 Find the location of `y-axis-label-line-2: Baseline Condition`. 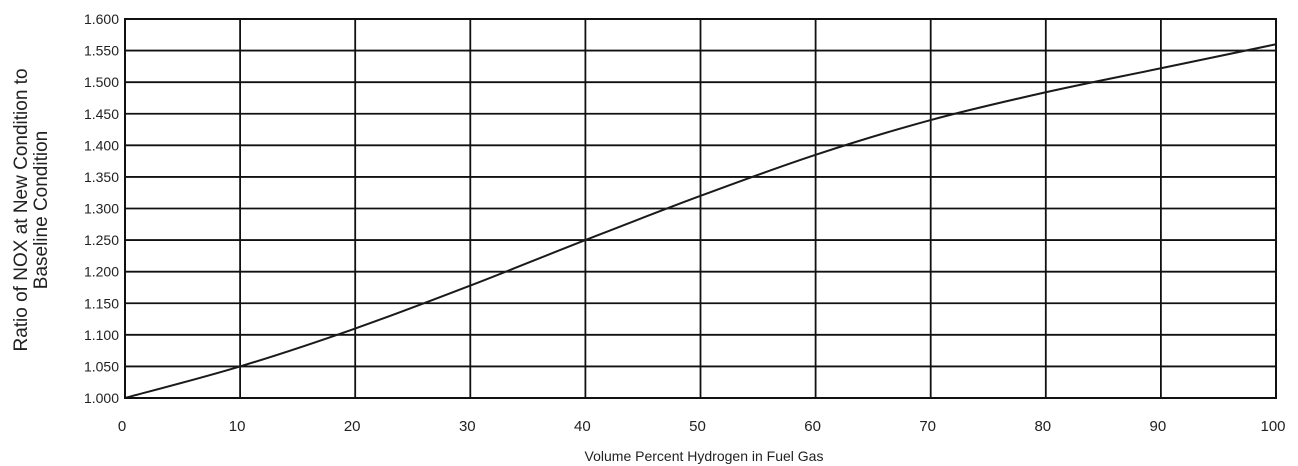

y-axis-label-line-2: Baseline Condition is located at coordinates (41, 210).